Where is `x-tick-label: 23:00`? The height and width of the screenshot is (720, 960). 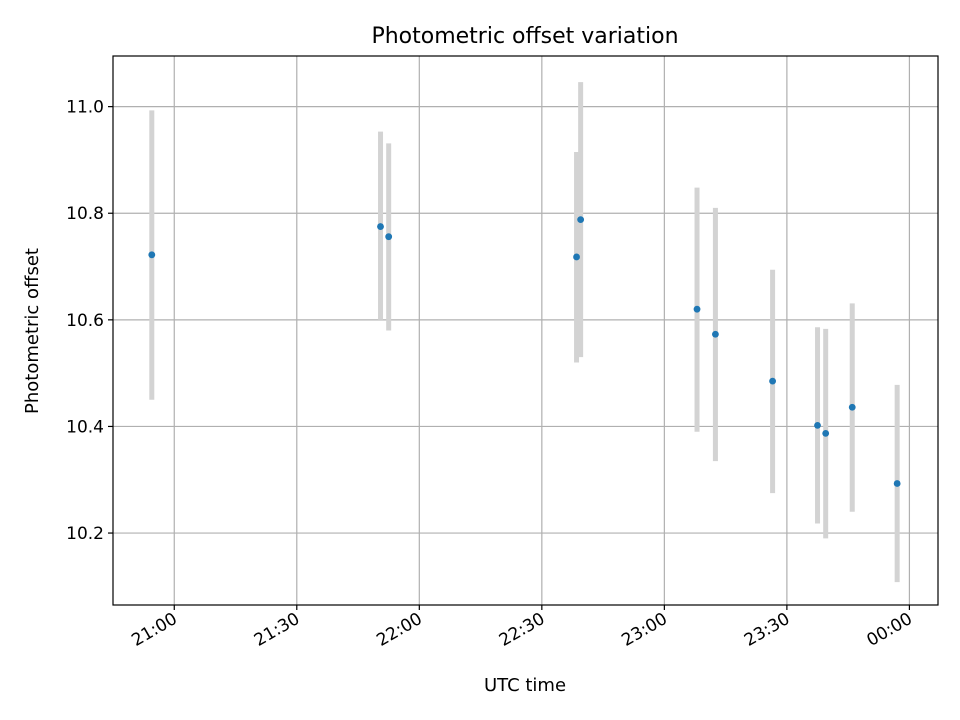 x-tick-label: 23:00 is located at coordinates (644, 630).